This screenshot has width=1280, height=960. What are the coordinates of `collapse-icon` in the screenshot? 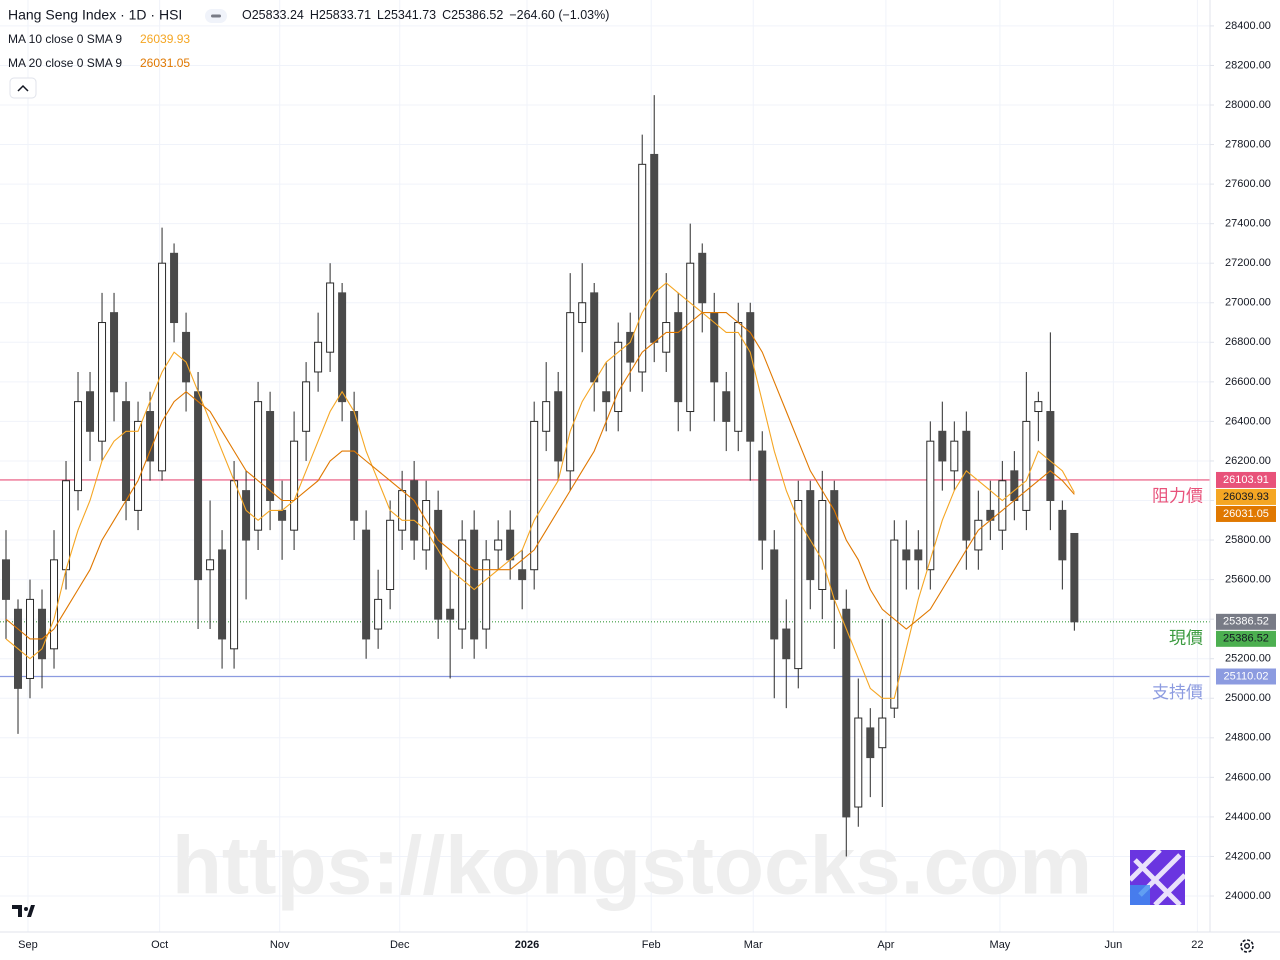 It's located at (23, 88).